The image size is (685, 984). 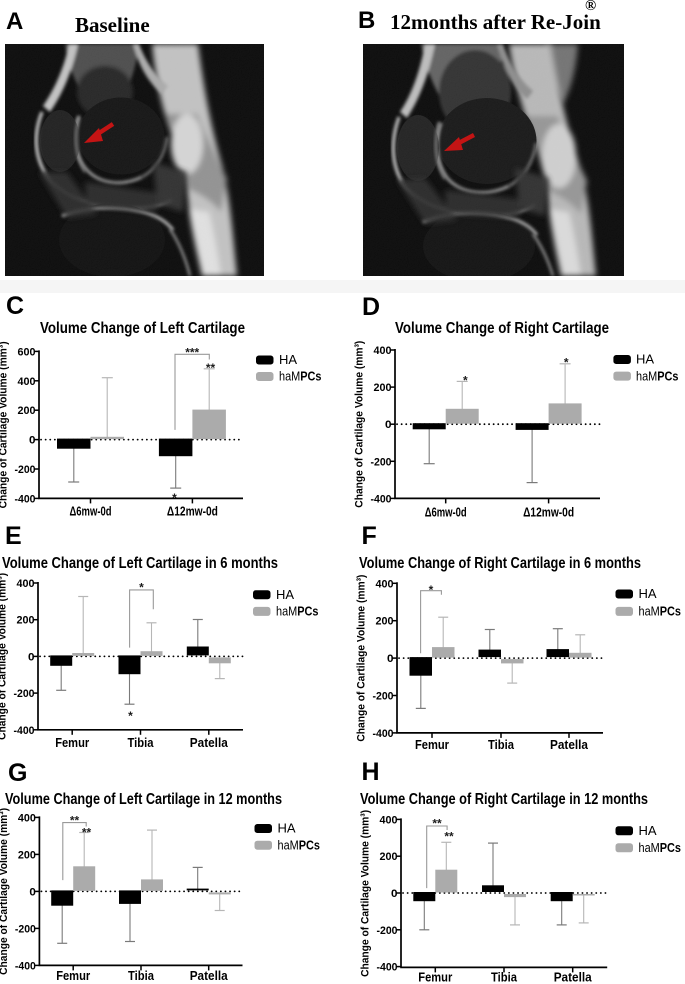 I want to click on svg-text:Volume Change of Left Cartilag: Volume Change of Left Cartilage, so click(x=142, y=328).